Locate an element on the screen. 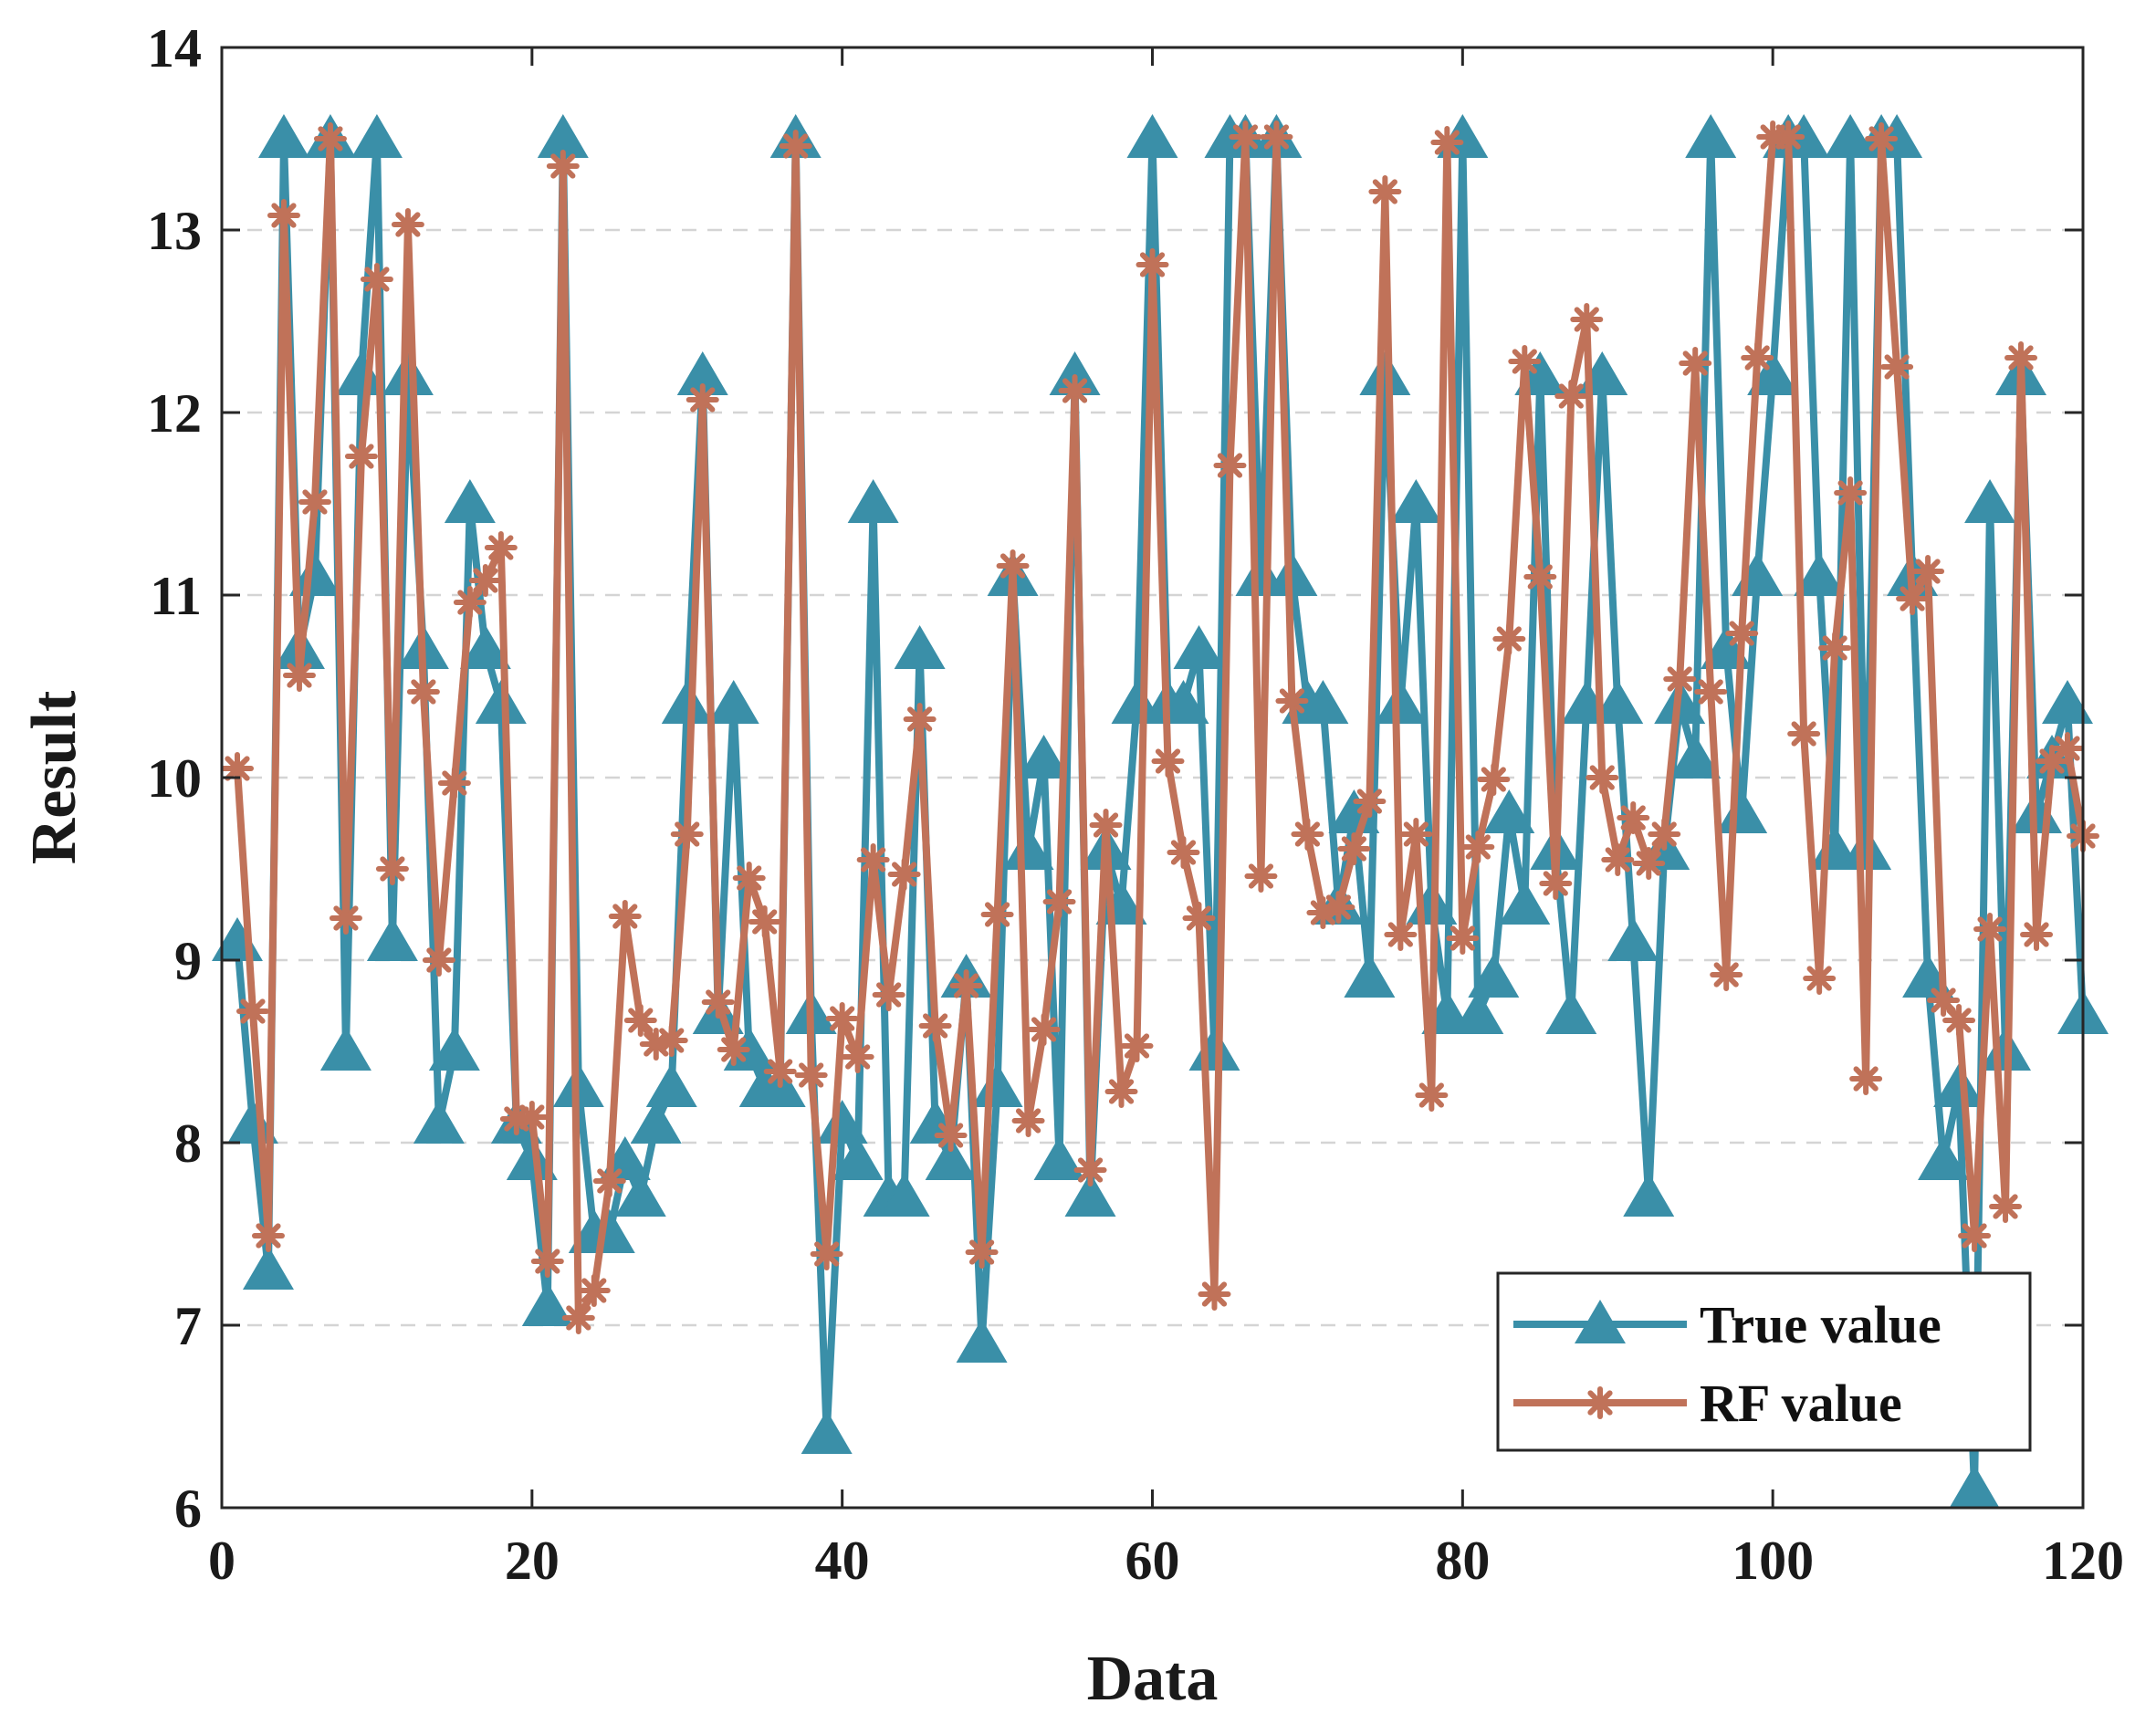  x-tick-label-100: 100 is located at coordinates (1773, 1561).